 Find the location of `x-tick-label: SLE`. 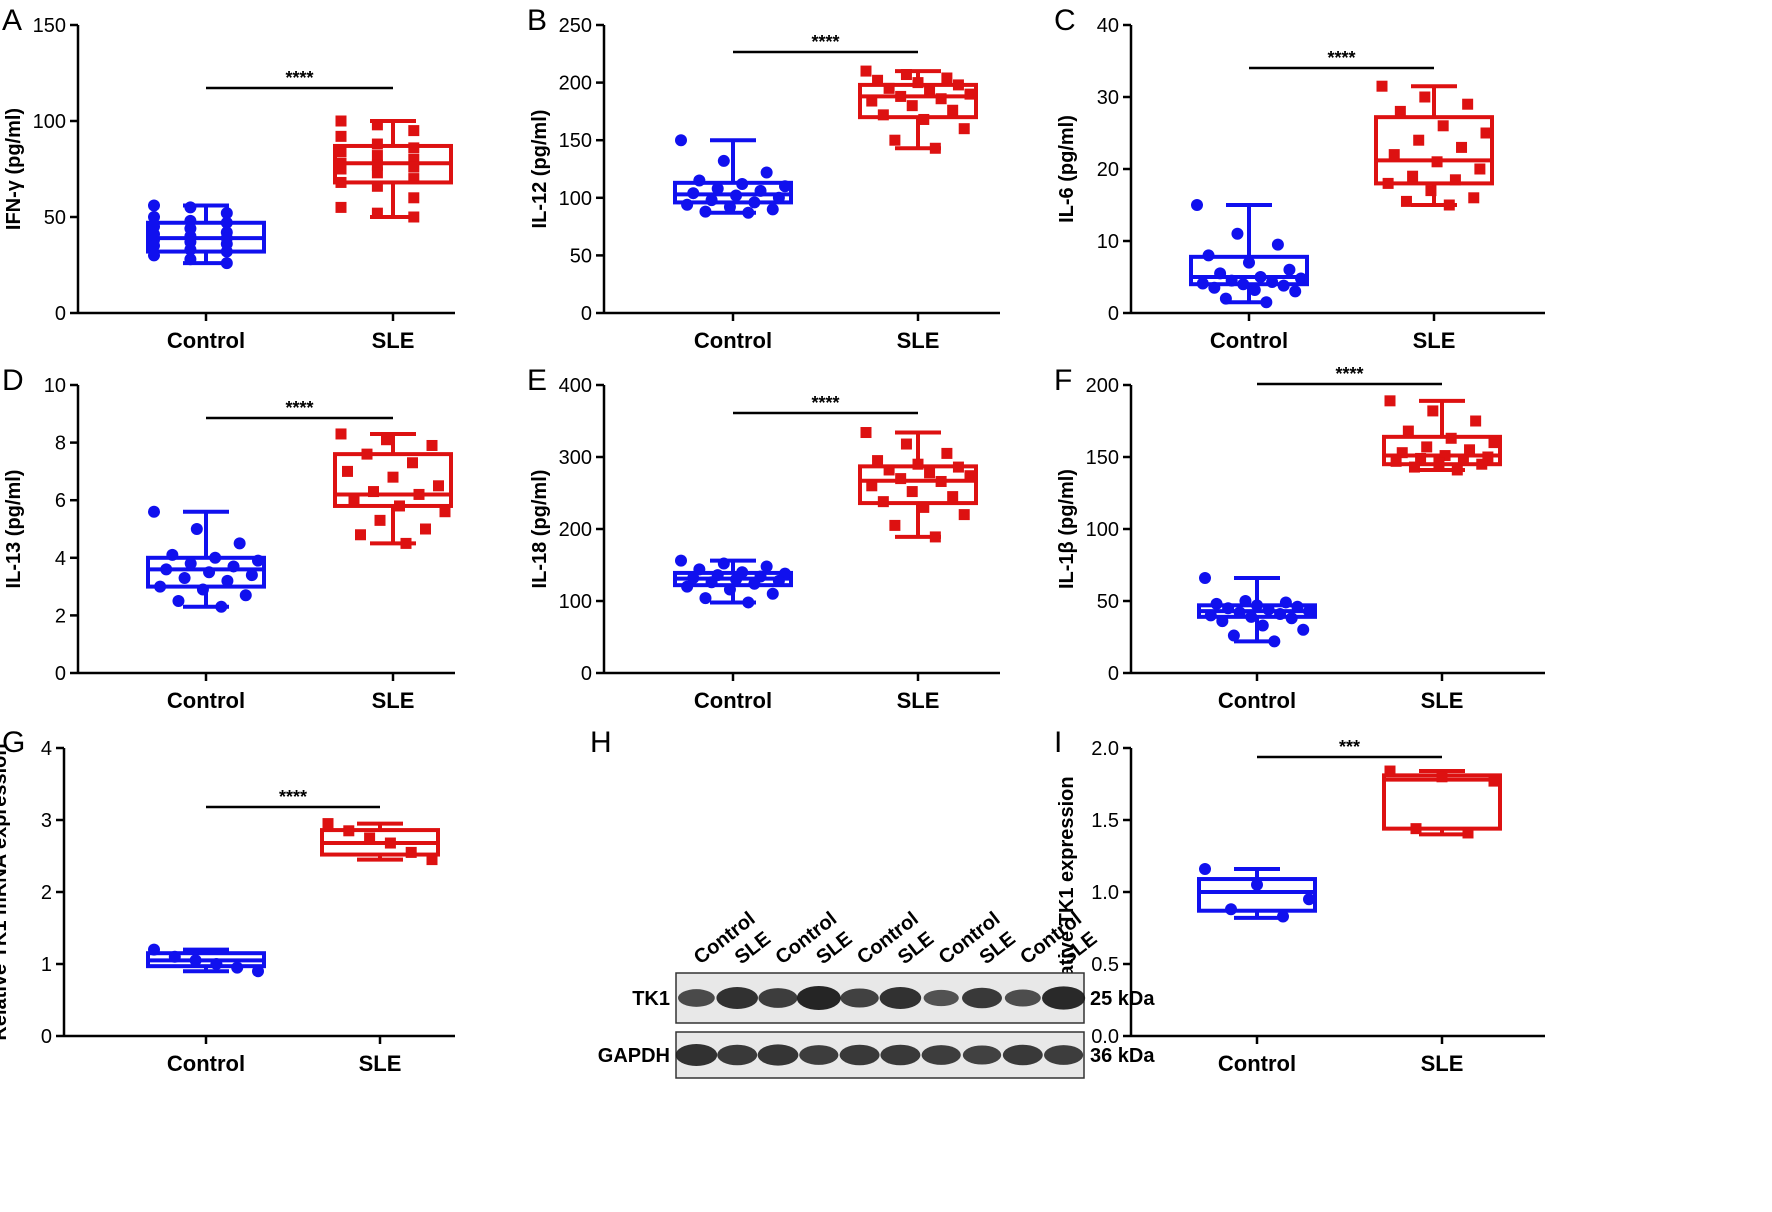

x-tick-label: SLE is located at coordinates (393, 700).